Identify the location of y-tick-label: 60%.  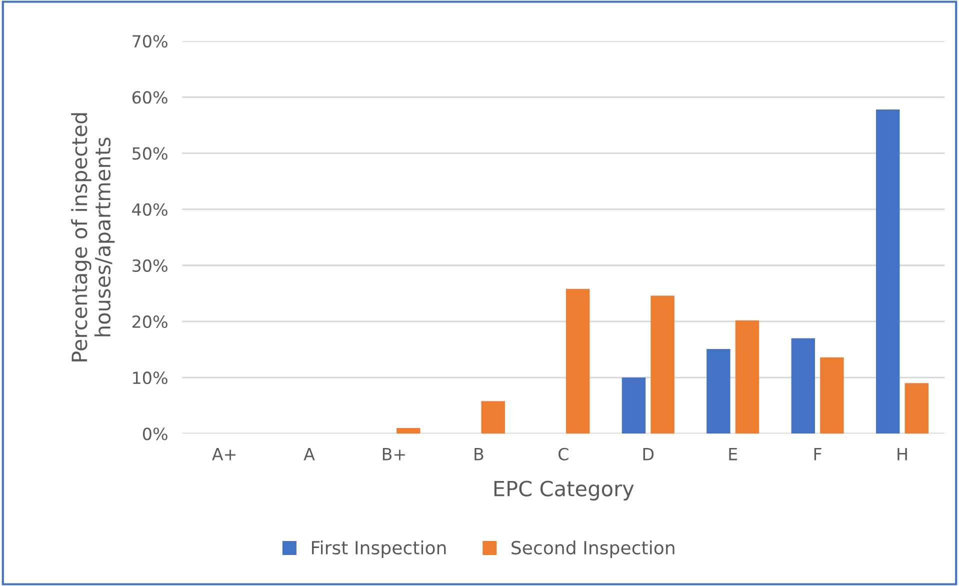
(150, 97).